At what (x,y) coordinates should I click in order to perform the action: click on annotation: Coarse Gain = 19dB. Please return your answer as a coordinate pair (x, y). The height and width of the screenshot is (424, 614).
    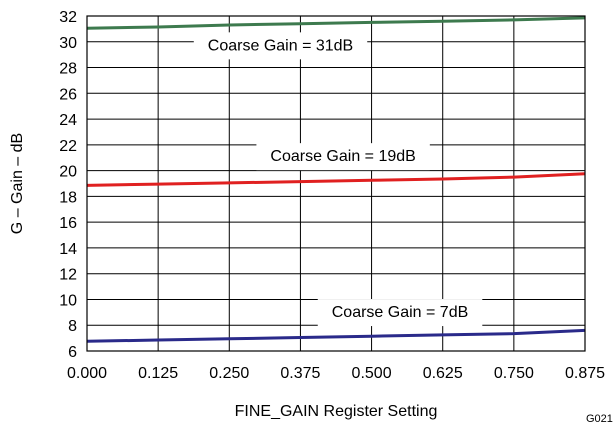
    Looking at the image, I should click on (343, 157).